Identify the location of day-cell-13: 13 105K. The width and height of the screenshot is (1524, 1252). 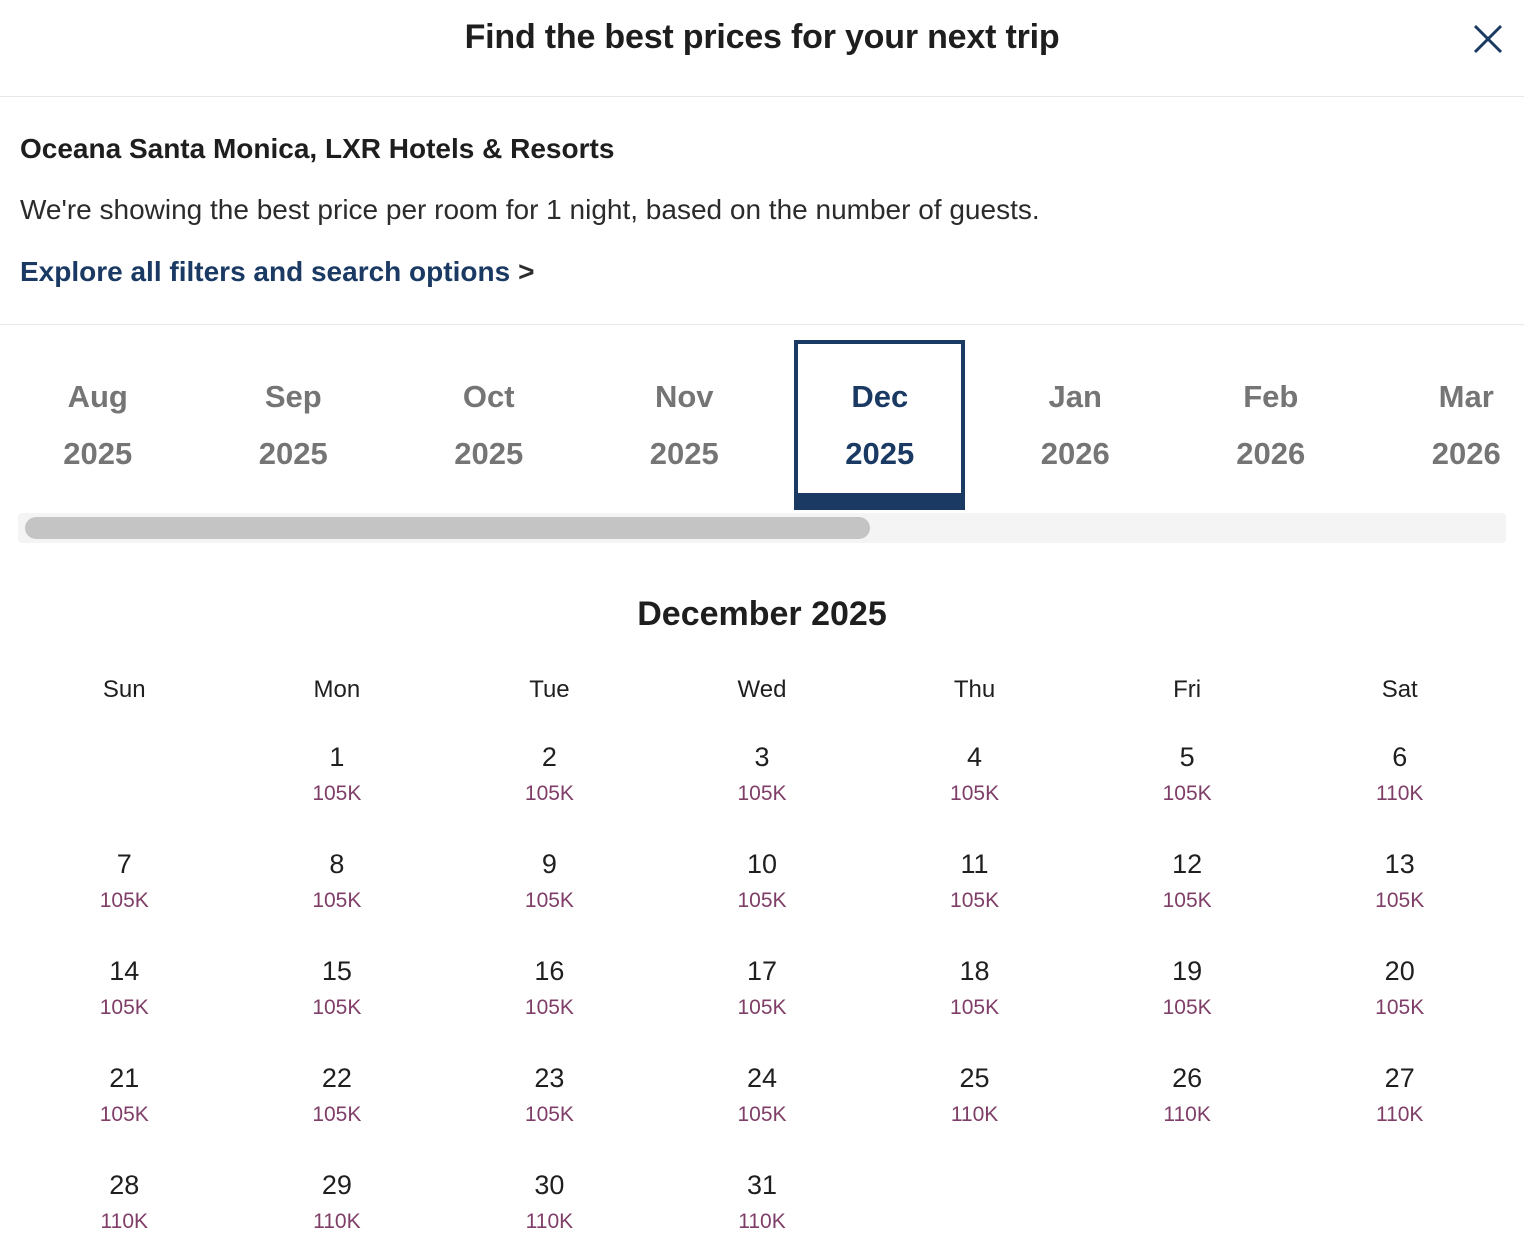
(1399, 888).